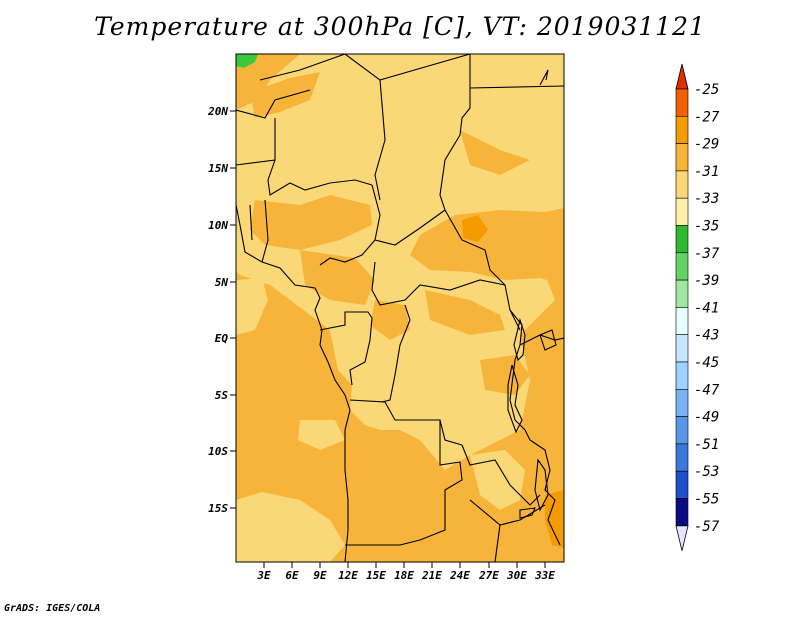  Describe the element at coordinates (320, 575) in the screenshot. I see `lon-label: 9E` at that location.